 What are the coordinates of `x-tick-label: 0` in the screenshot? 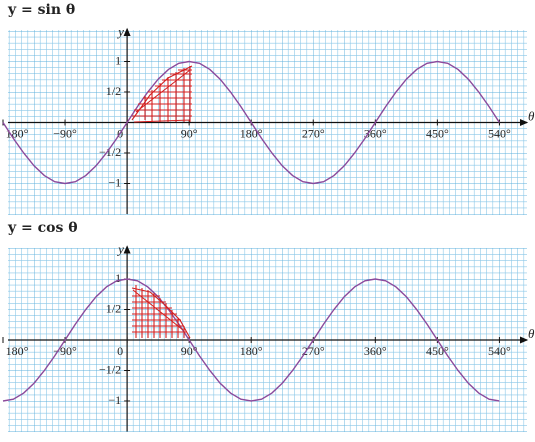 It's located at (120, 351).